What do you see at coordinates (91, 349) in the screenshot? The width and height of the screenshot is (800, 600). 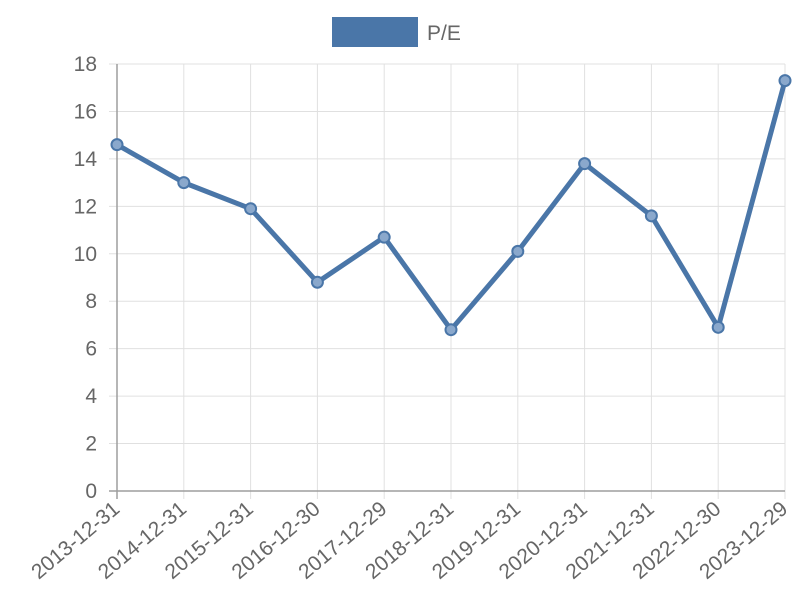 I see `y-tick-label: 6` at bounding box center [91, 349].